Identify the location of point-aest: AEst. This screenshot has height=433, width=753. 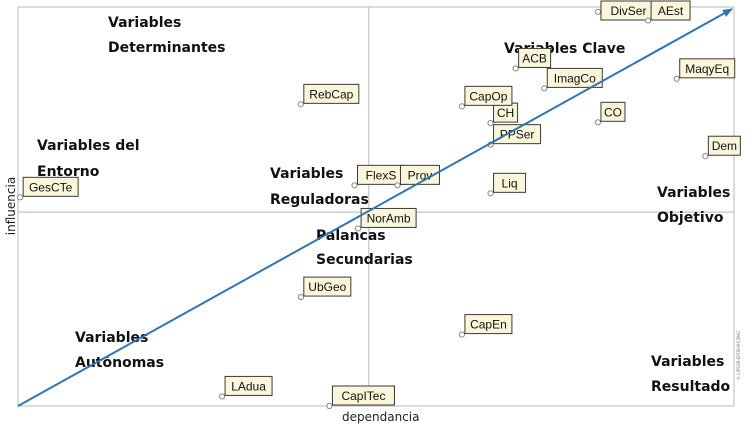
(667, 12).